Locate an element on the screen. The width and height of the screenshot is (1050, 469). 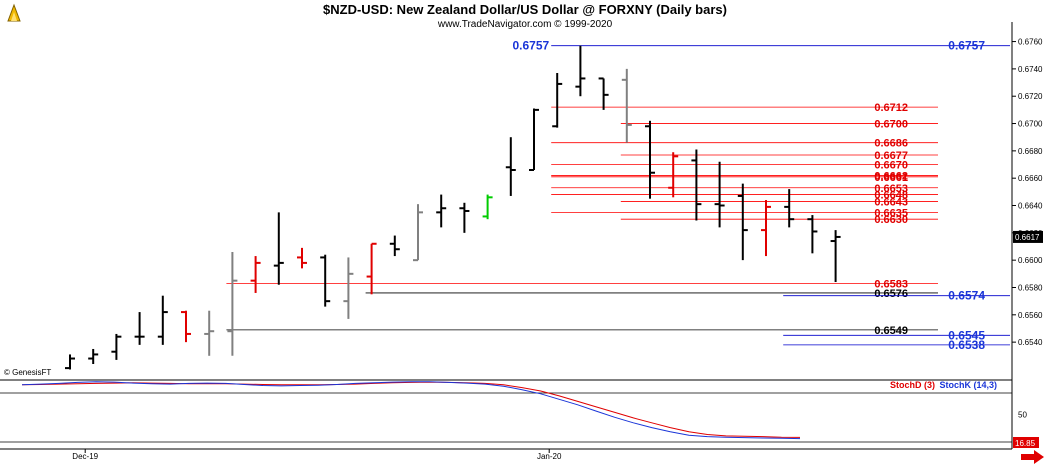
level-label: 0.6653 is located at coordinates (891, 189).